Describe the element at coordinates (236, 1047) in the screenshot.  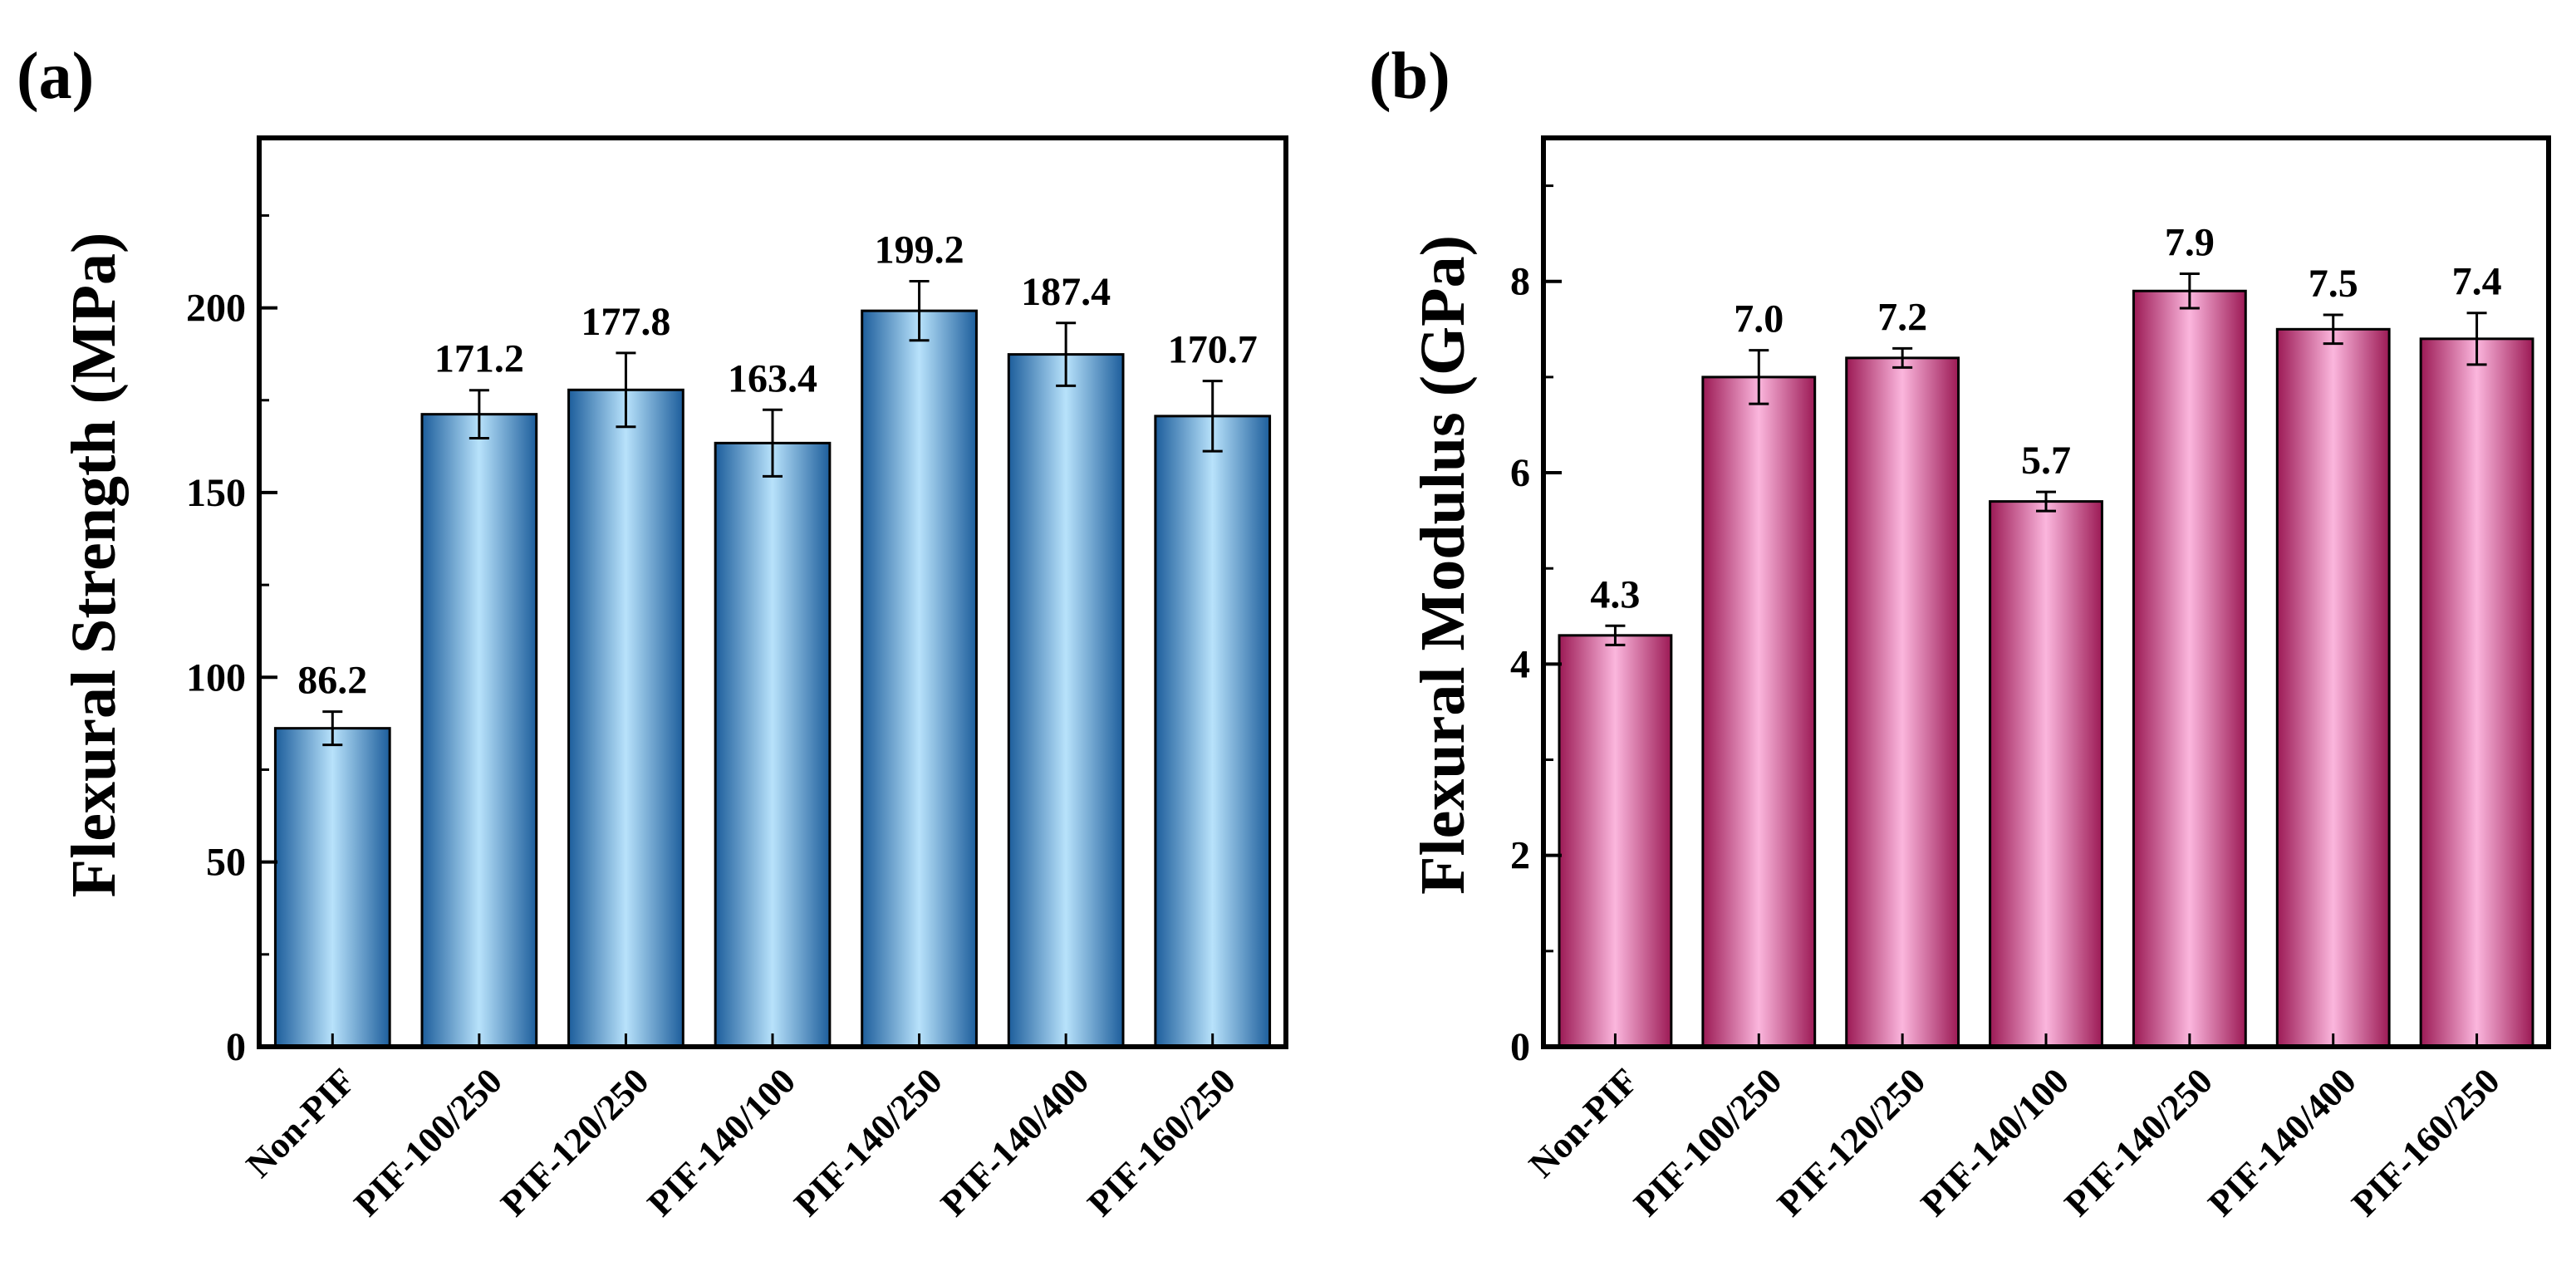
I see `panel-a-ytick-label-0: 0` at that location.